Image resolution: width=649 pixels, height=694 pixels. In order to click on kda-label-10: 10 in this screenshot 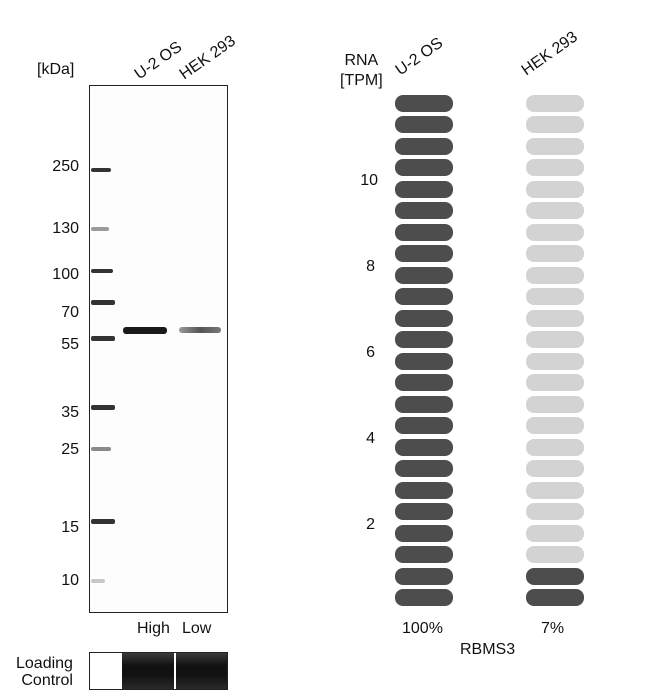, I will do `click(70, 580)`.